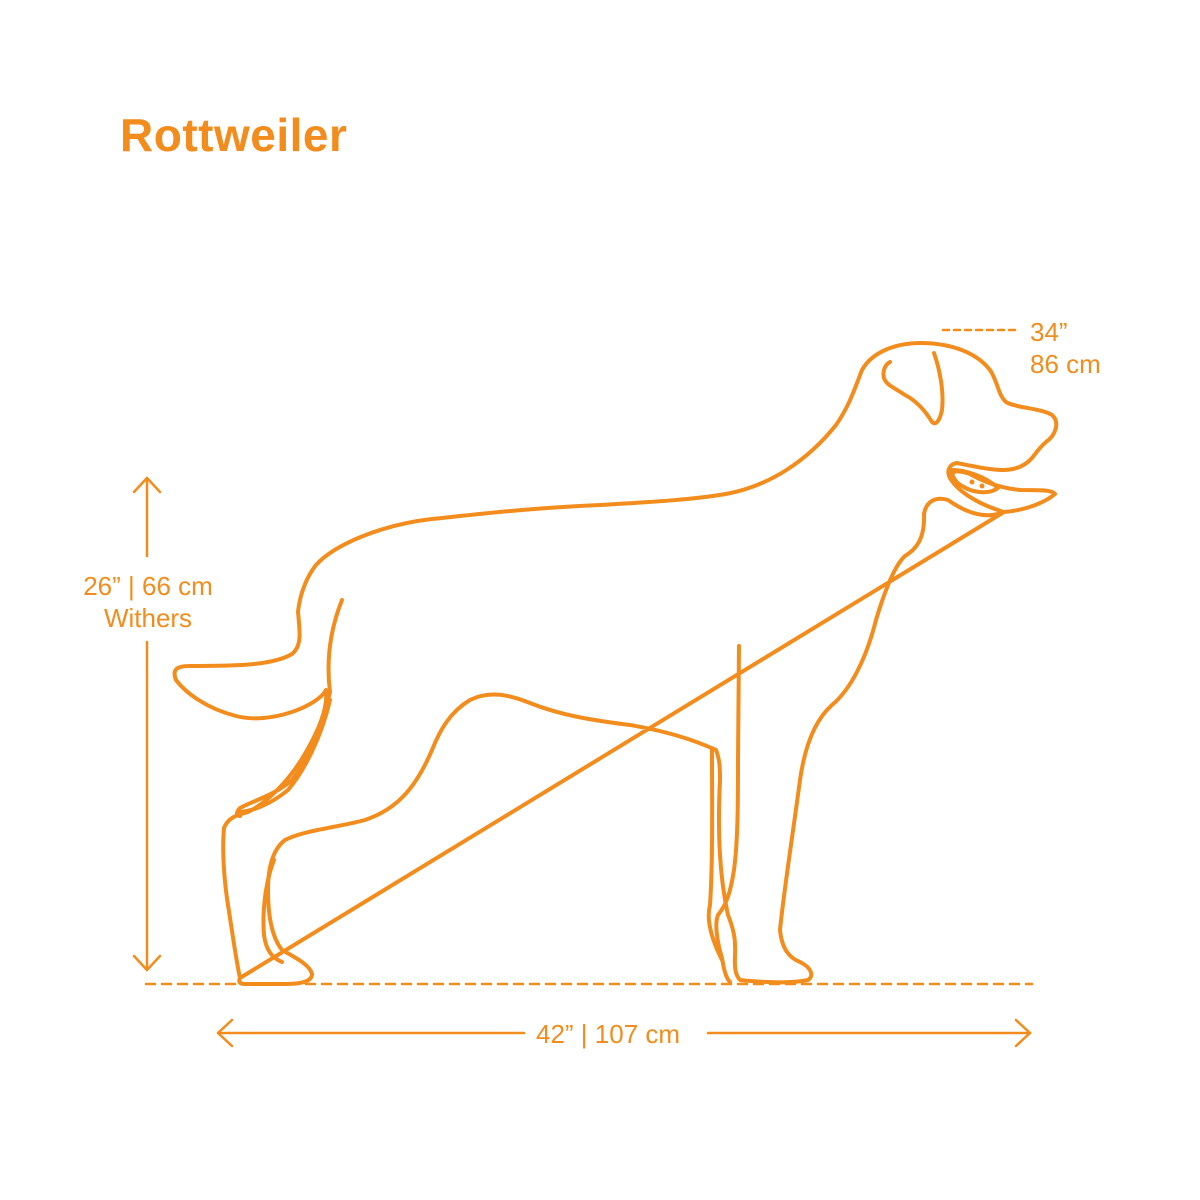 Image resolution: width=1200 pixels, height=1200 pixels. I want to click on withers-caption: Withers, so click(148, 618).